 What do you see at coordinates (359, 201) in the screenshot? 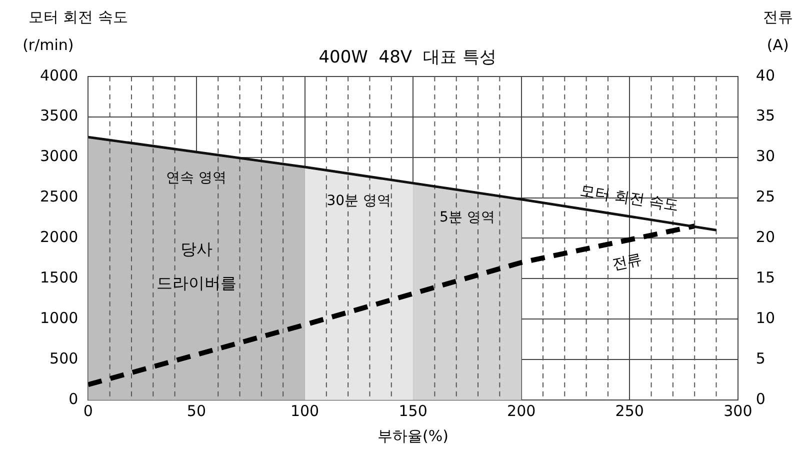
I see `band-label: 30분 영역` at bounding box center [359, 201].